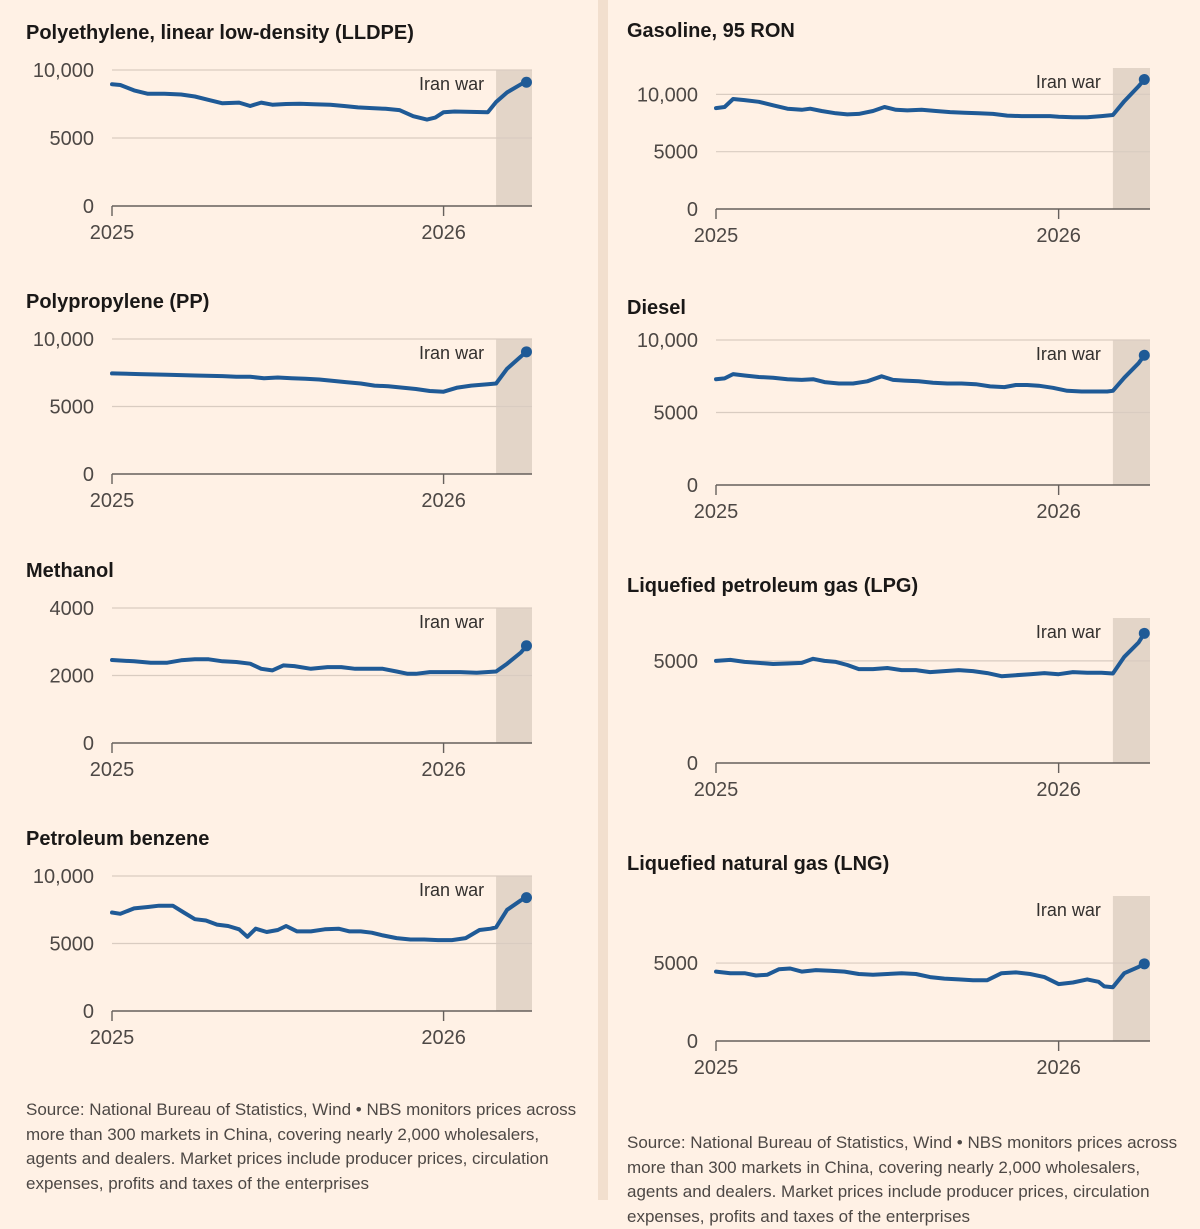  What do you see at coordinates (118, 302) in the screenshot?
I see `chart-title: Polypropylene (PP)` at bounding box center [118, 302].